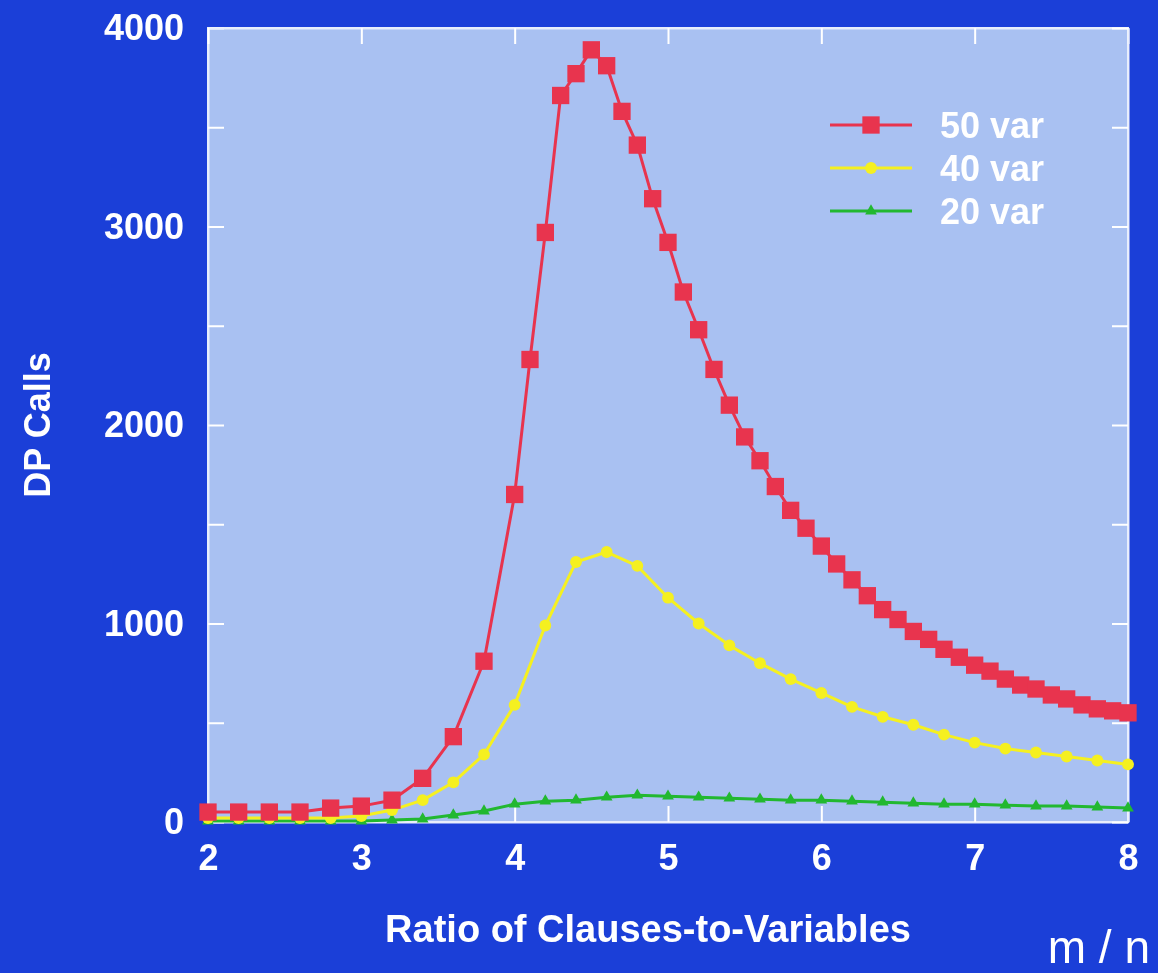  What do you see at coordinates (992, 168) in the screenshot?
I see `legend-label: 40 var` at bounding box center [992, 168].